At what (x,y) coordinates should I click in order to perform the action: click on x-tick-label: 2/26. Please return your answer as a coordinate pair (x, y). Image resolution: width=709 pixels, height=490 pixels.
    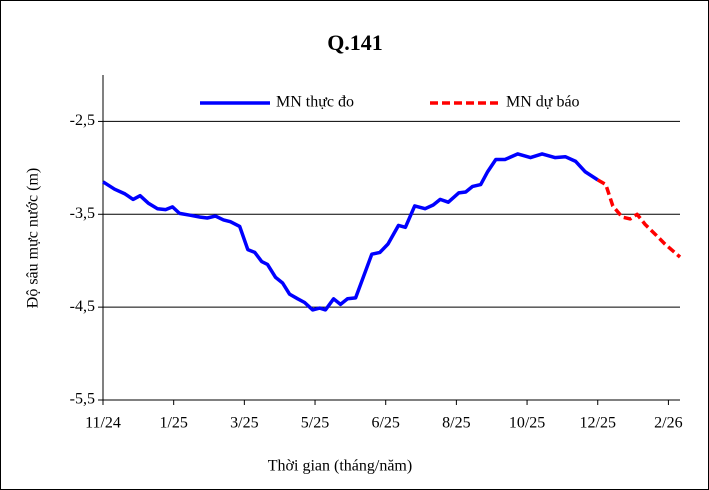
    Looking at the image, I should click on (668, 423).